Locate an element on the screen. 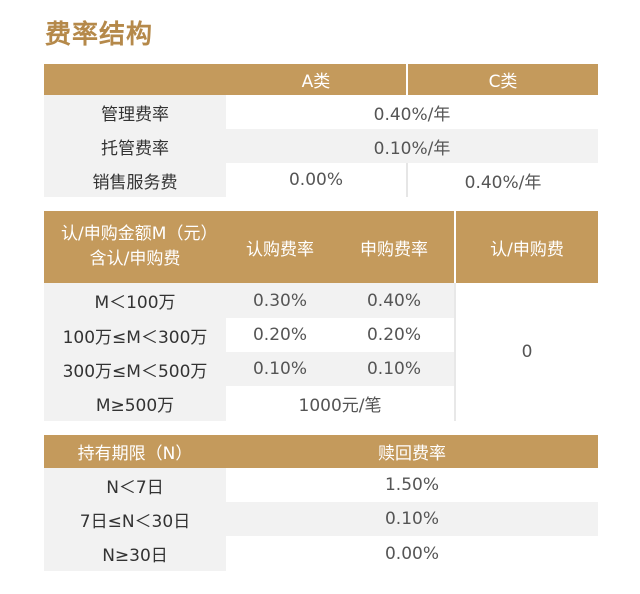 Image resolution: width=640 pixels, height=594 pixels. fee-value: 0 is located at coordinates (526, 352).